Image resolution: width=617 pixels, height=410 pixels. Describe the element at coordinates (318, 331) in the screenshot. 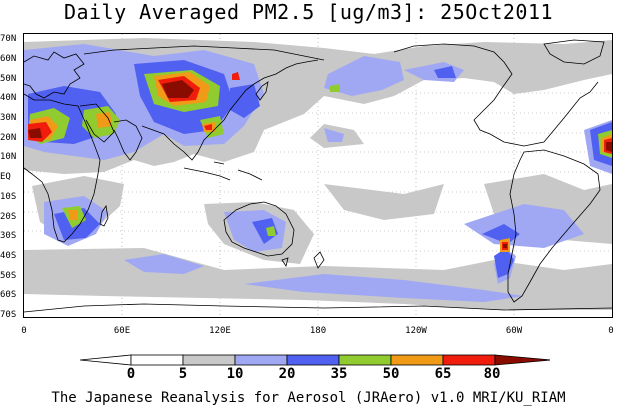

I see `lon-label-180: 180` at that location.